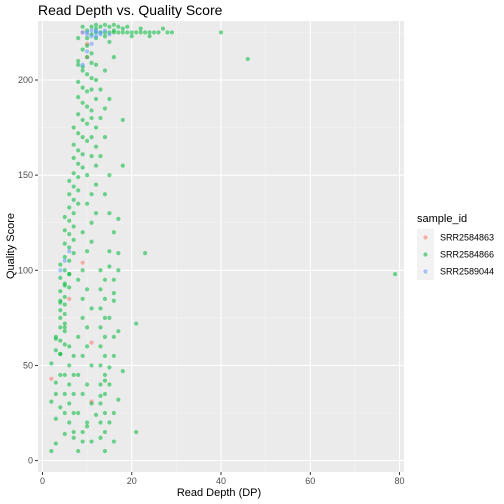 This screenshot has width=504, height=504. What do you see at coordinates (467, 255) in the screenshot?
I see `legend-label-1: SRR2584866` at bounding box center [467, 255].